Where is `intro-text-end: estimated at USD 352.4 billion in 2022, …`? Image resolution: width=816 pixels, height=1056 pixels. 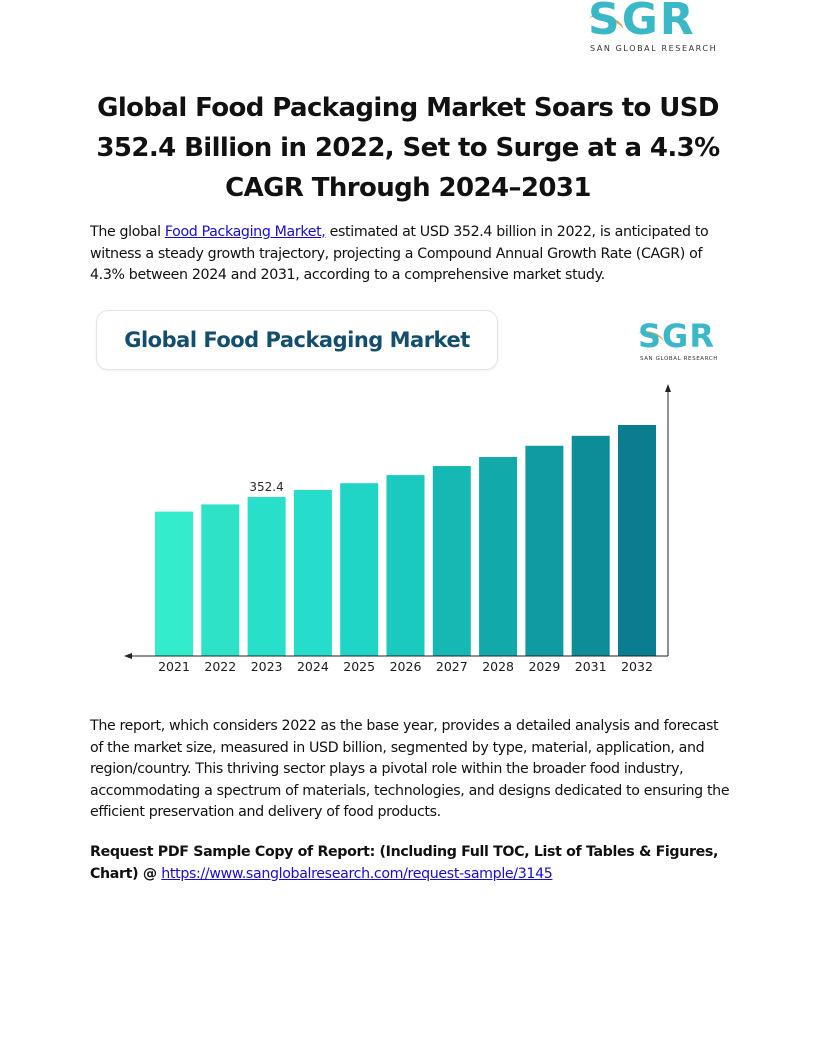 intro-text-end: estimated at USD 352.4 billion in 2022, … is located at coordinates (399, 253).